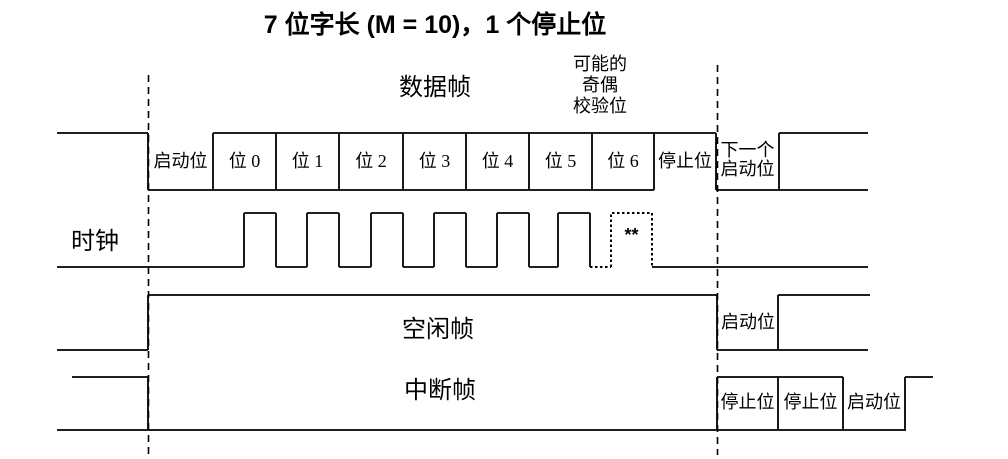  I want to click on parity-note-line3: 校验位, so click(600, 106).